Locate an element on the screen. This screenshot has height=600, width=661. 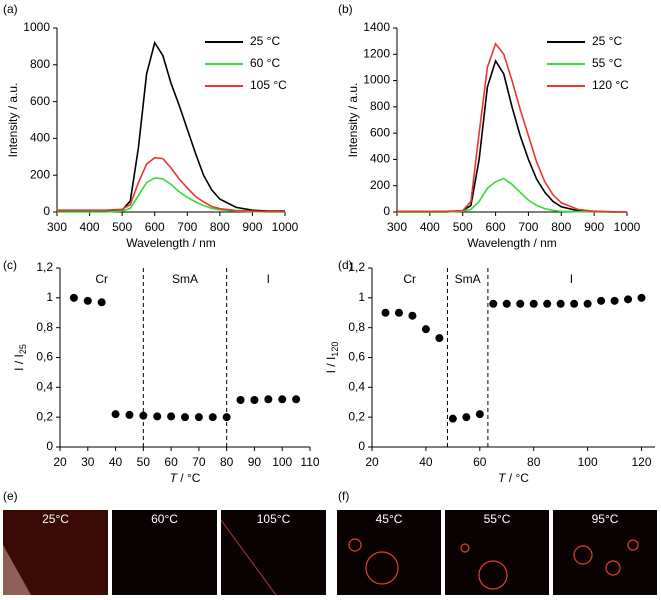
x-axis-label: Wavelength / nm is located at coordinates (512, 243).